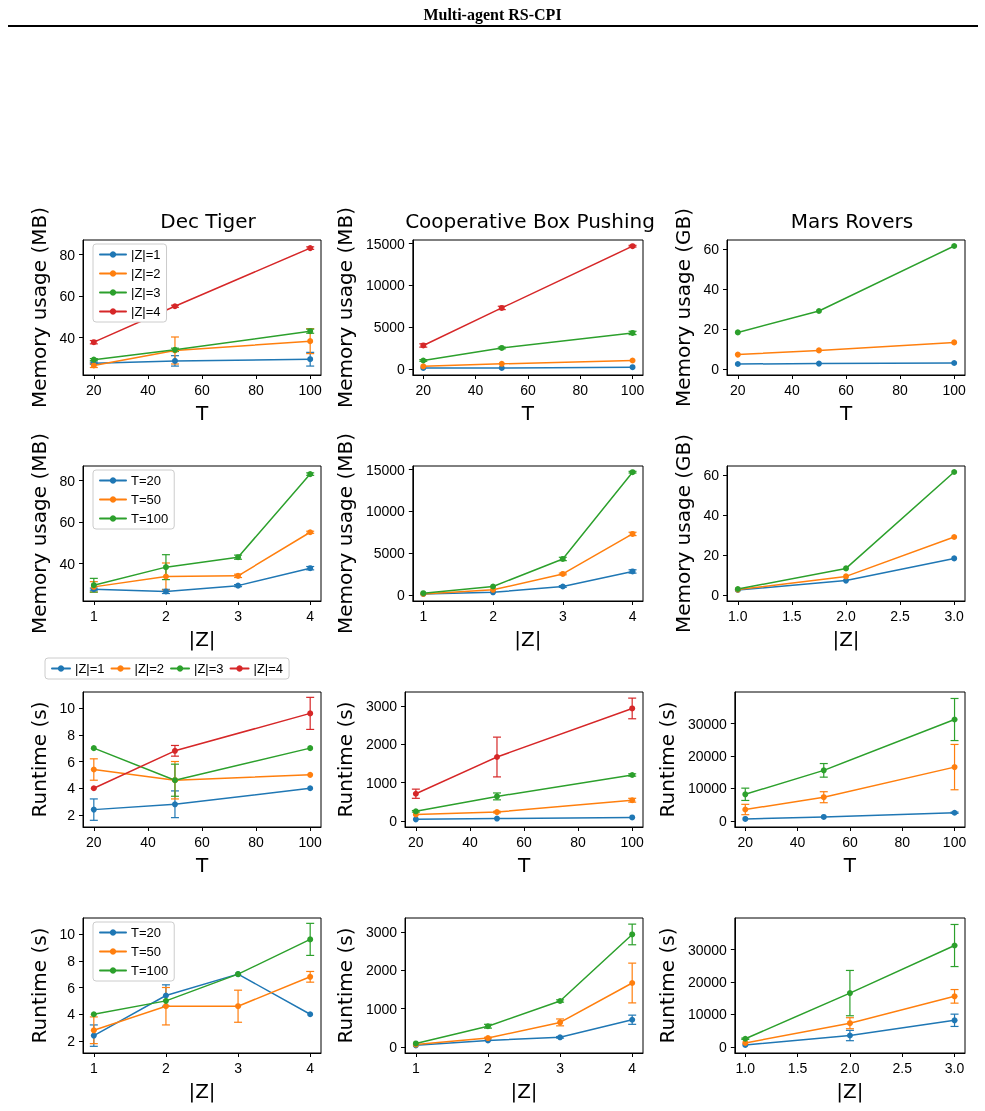 Image resolution: width=985 pixels, height=1111 pixels. I want to click on legend-label: T=50, so click(146, 951).